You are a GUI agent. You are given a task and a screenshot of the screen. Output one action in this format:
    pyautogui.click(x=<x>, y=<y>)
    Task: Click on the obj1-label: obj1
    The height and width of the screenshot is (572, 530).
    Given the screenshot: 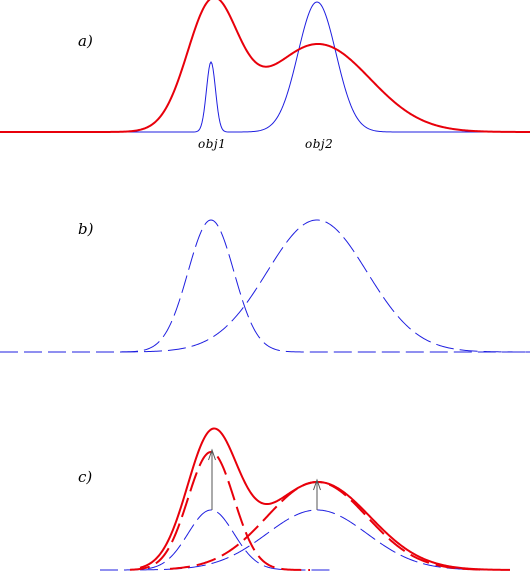 What is the action you would take?
    pyautogui.click(x=212, y=144)
    